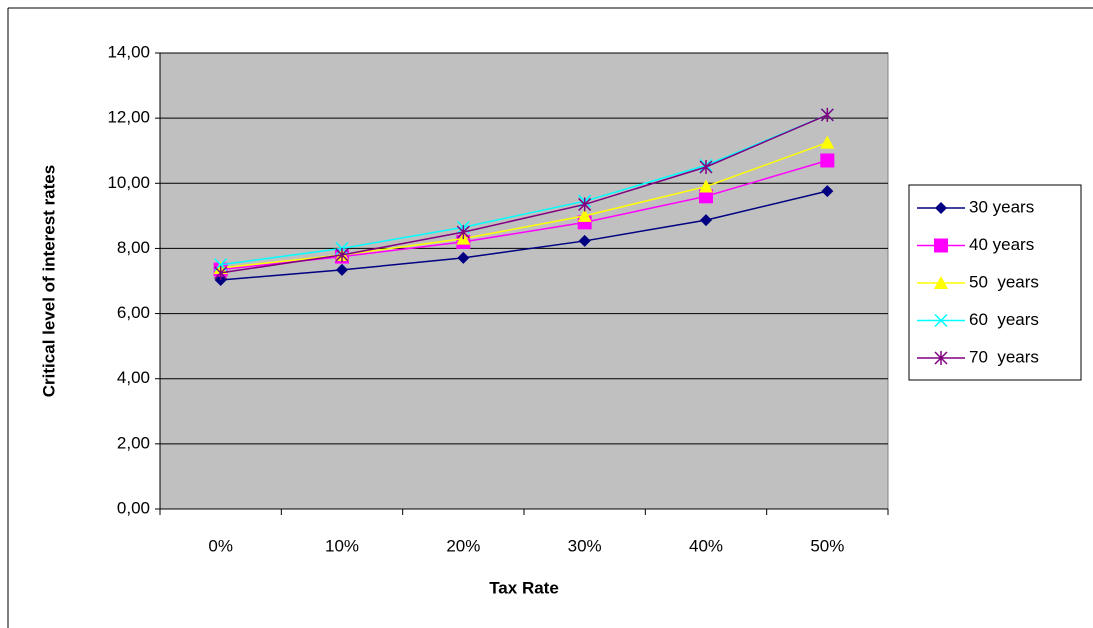 The width and height of the screenshot is (1093, 628). What do you see at coordinates (133, 312) in the screenshot?
I see `y-tick-label: 6,00` at bounding box center [133, 312].